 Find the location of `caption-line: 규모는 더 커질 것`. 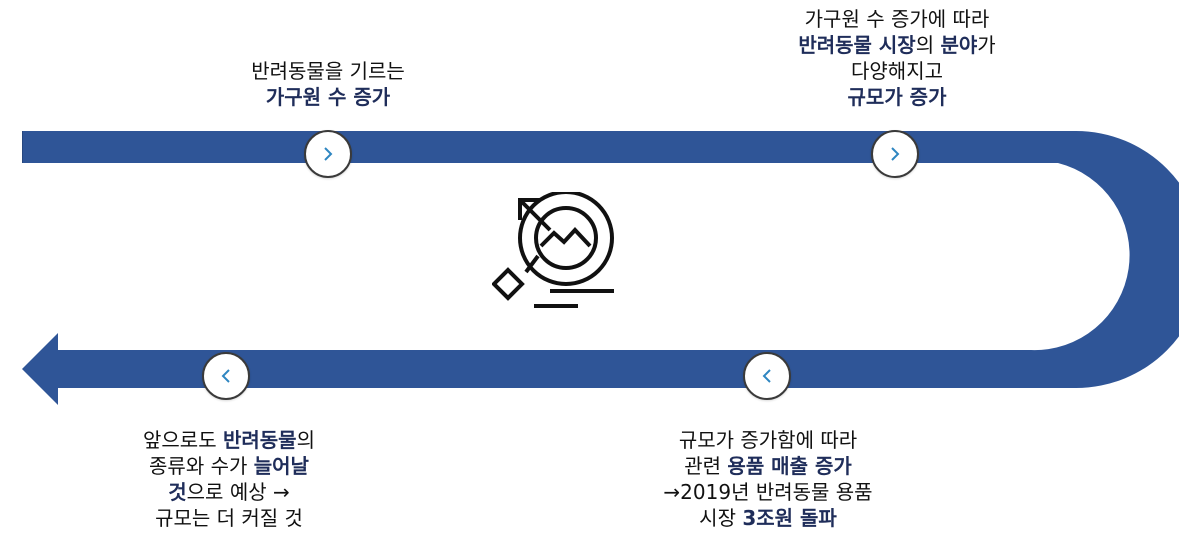

caption-line: 규모는 더 커질 것 is located at coordinates (229, 518).